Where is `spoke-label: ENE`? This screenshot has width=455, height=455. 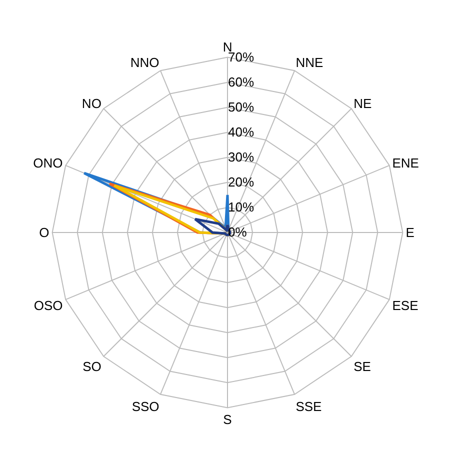
spoke-label: ENE is located at coordinates (406, 162).